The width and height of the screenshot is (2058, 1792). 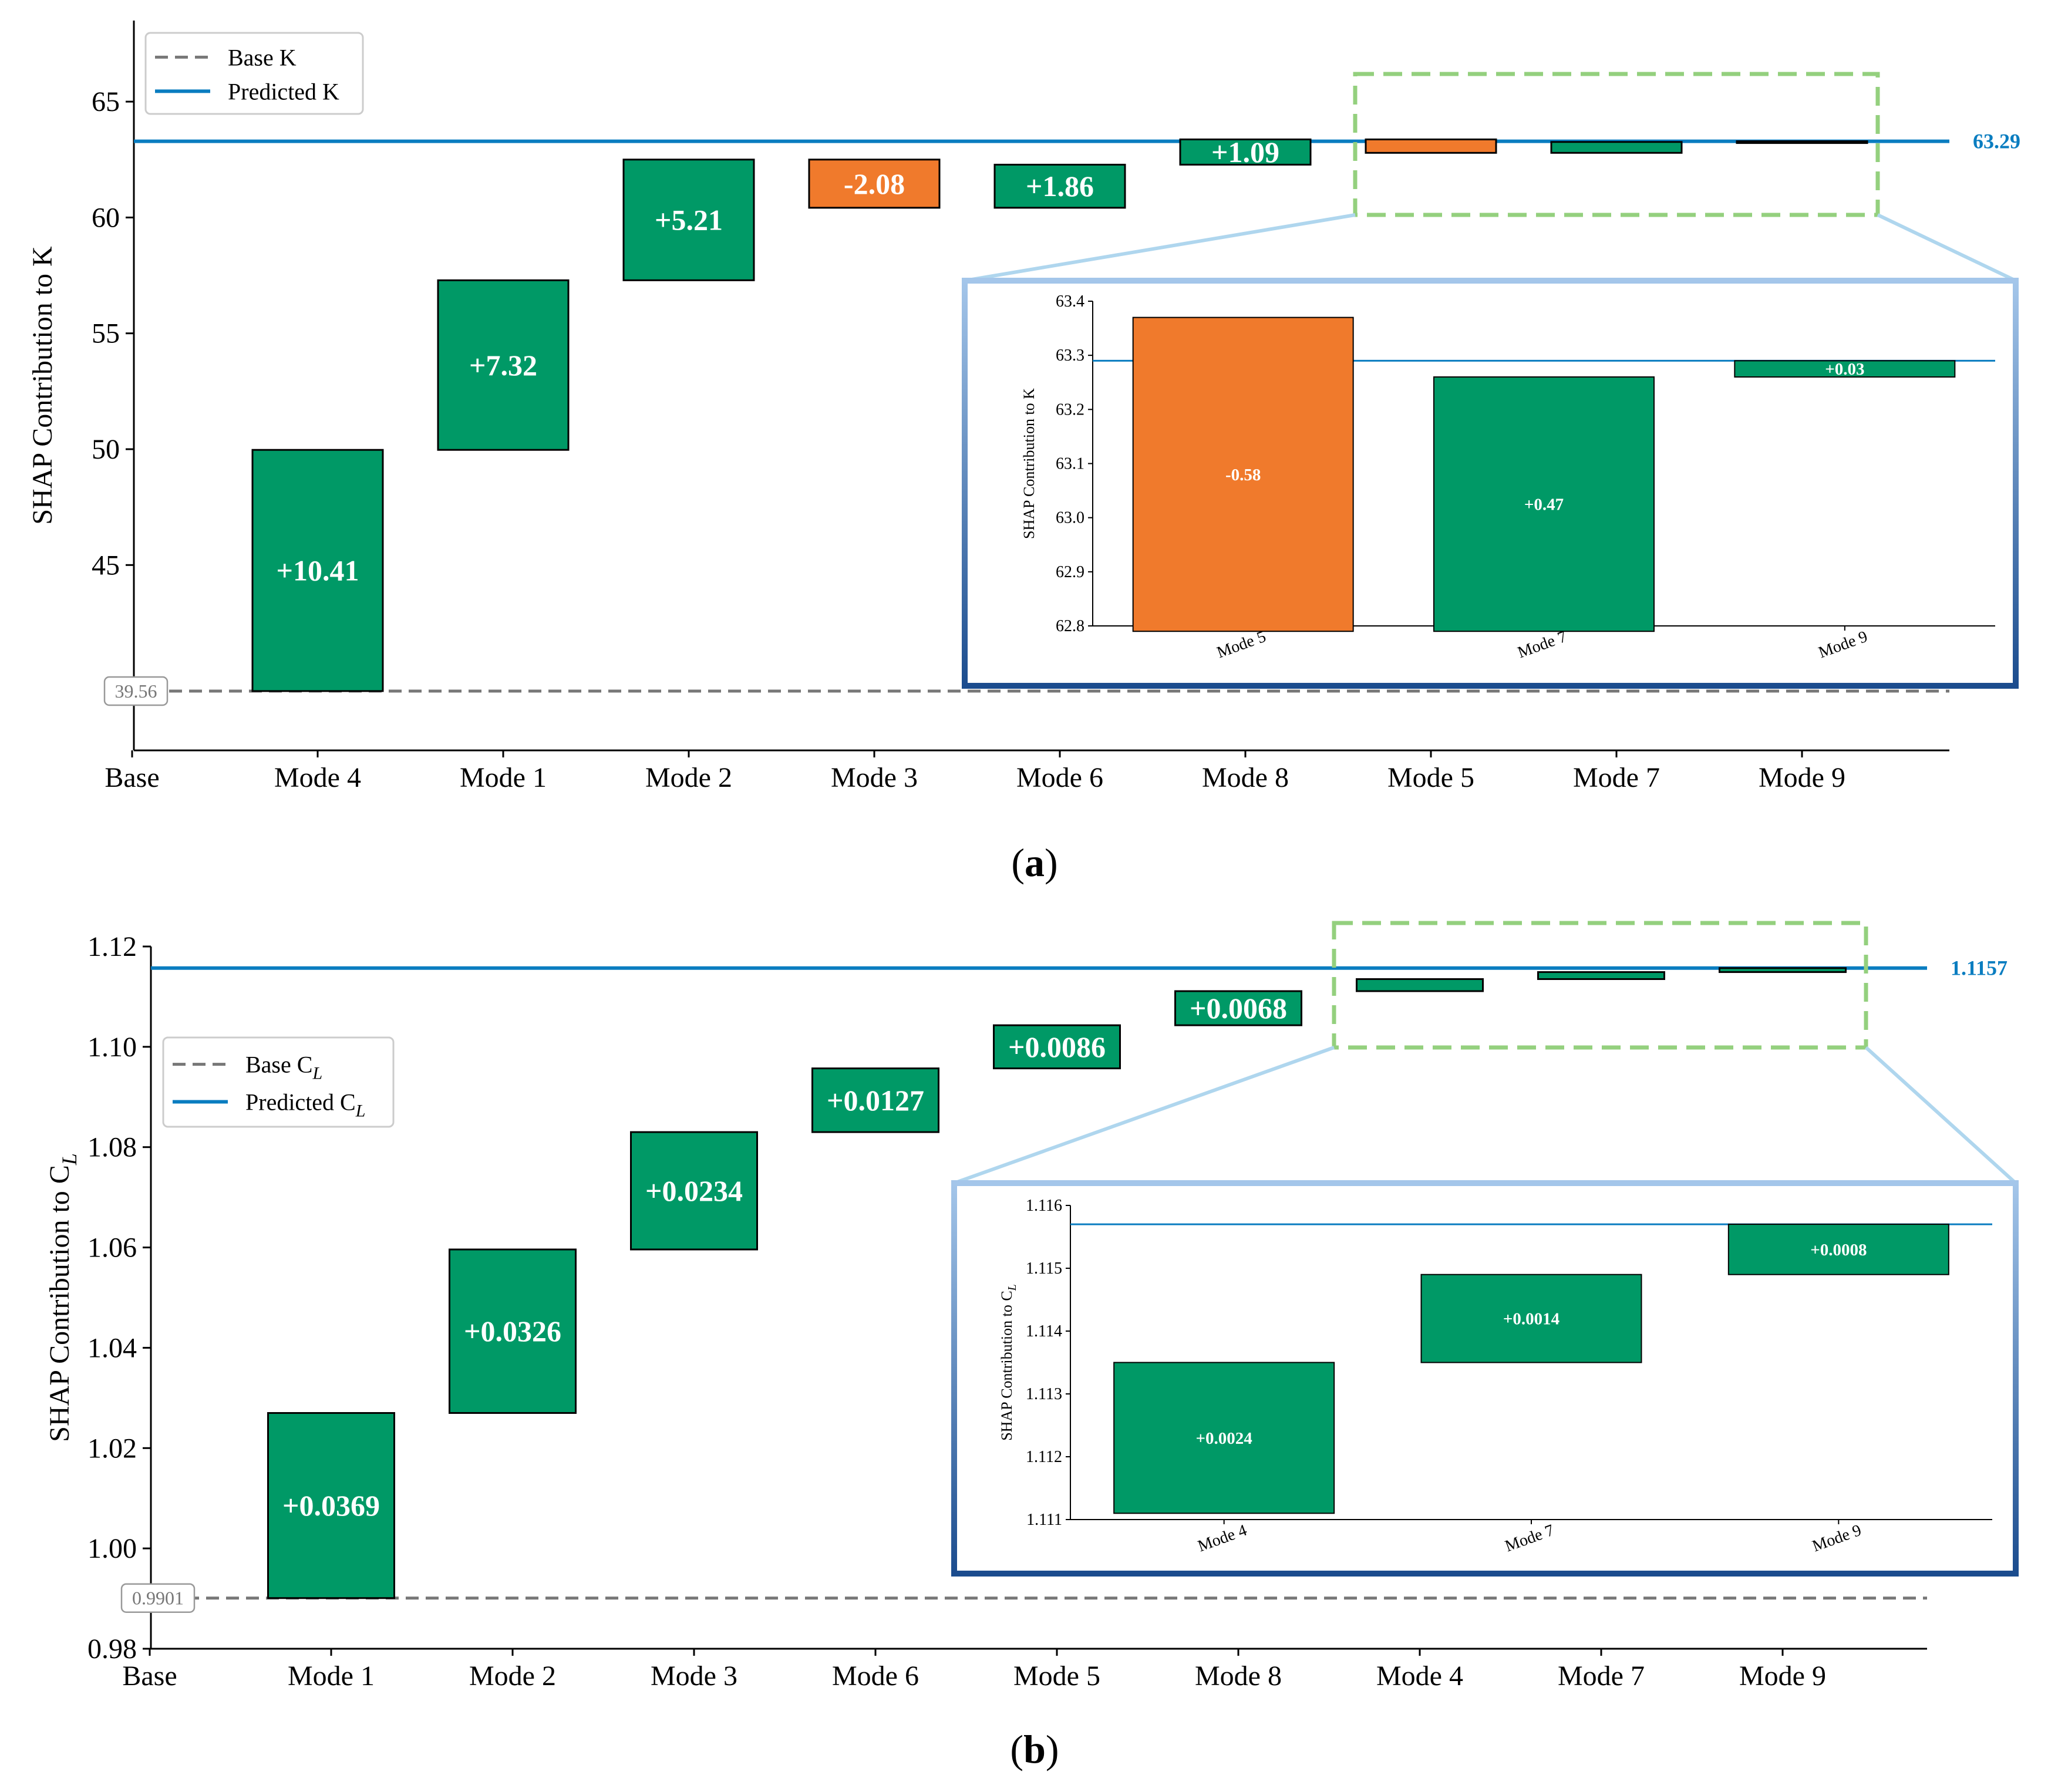 I want to click on bar-value-label: +0.0326, so click(x=512, y=1331).